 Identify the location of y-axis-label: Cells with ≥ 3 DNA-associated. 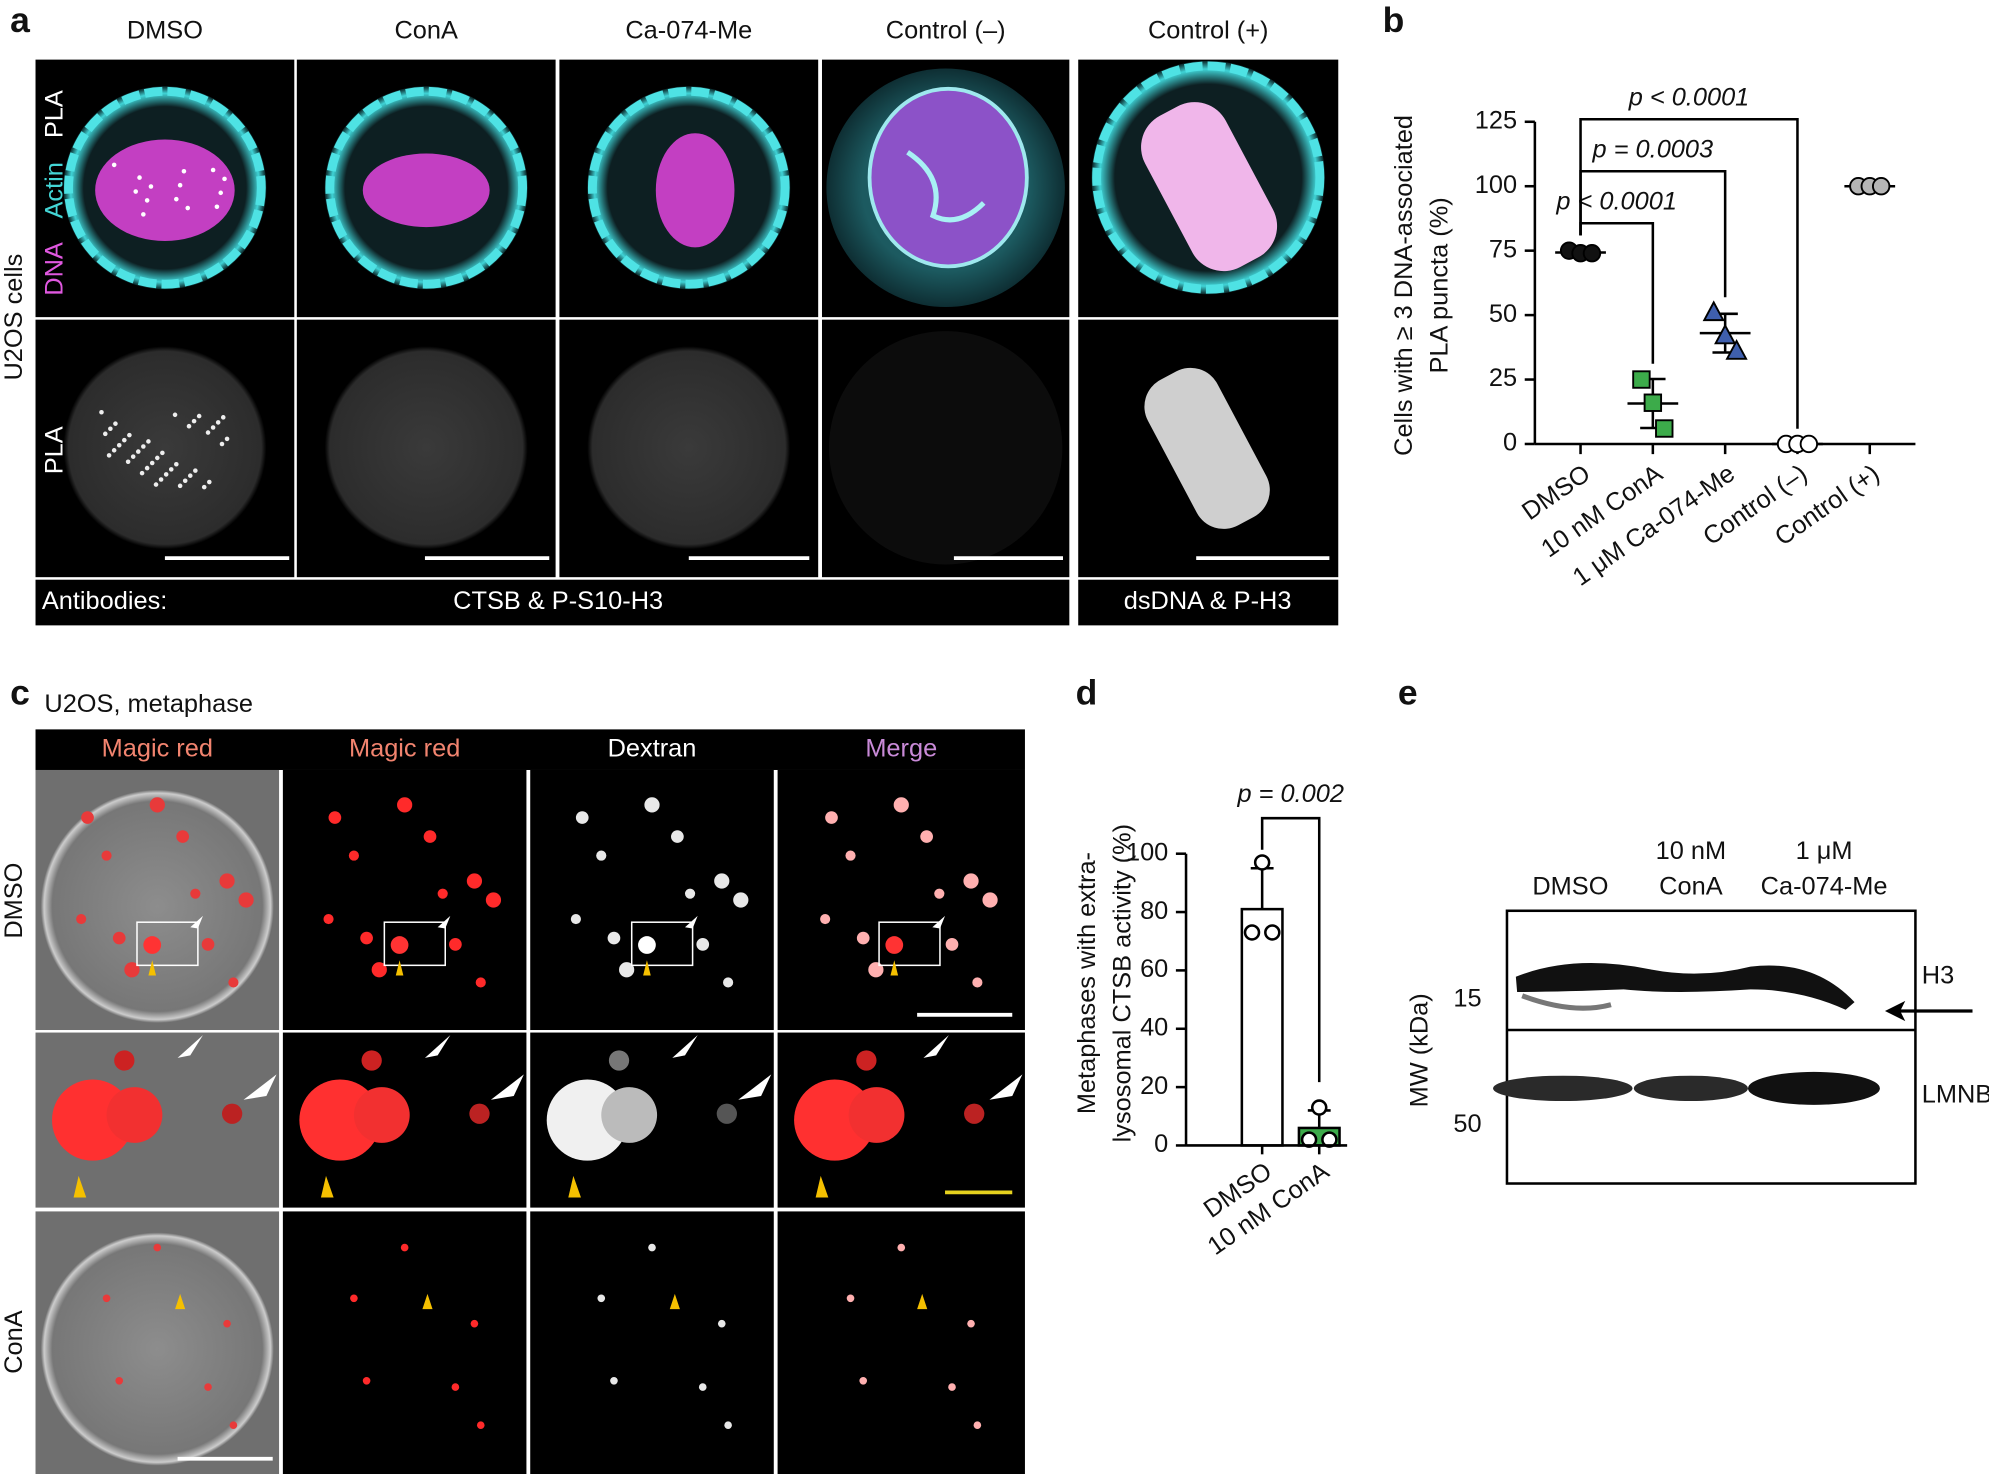
(1404, 285).